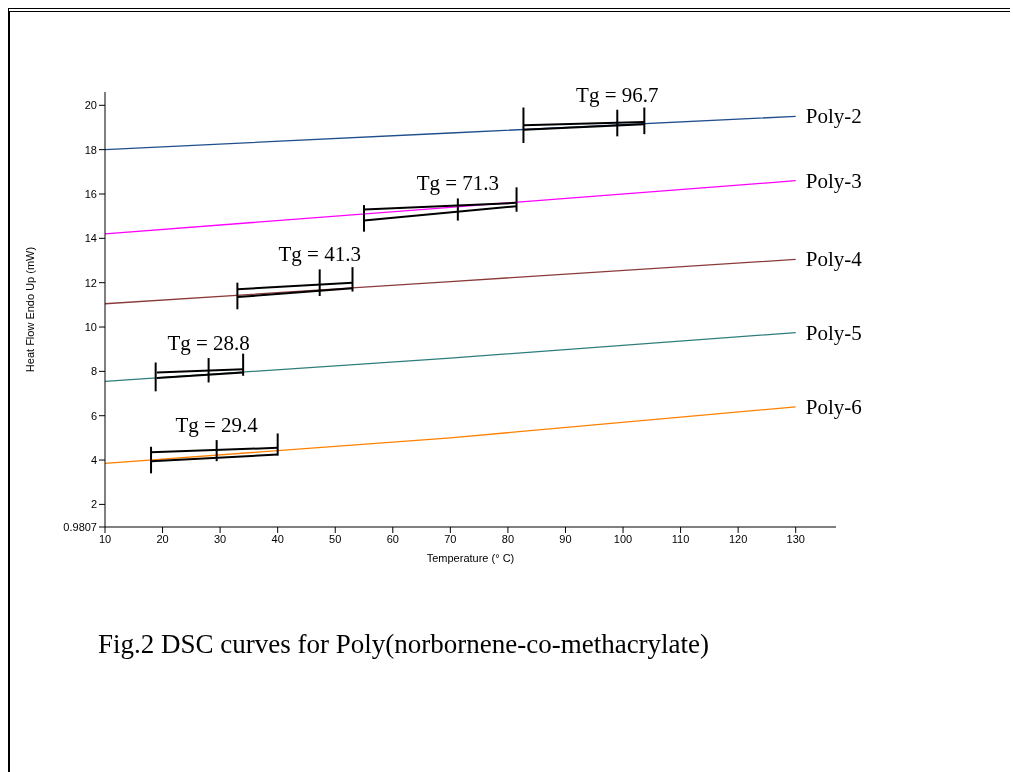 This screenshot has width=1013, height=772. What do you see at coordinates (335, 538) in the screenshot?
I see `x-tick-label: 50` at bounding box center [335, 538].